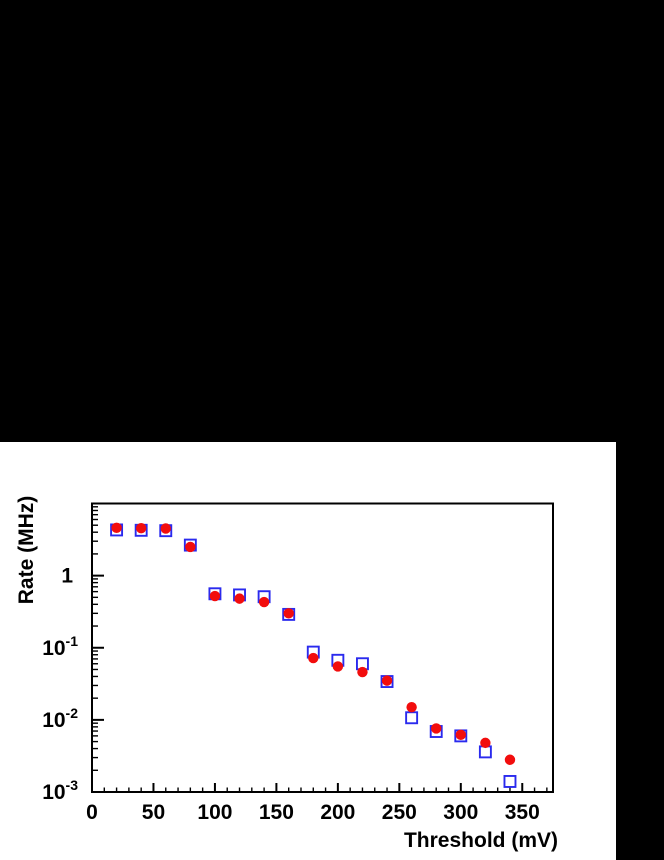  I want to click on y-tick-label: 10⁻², so click(60, 718).